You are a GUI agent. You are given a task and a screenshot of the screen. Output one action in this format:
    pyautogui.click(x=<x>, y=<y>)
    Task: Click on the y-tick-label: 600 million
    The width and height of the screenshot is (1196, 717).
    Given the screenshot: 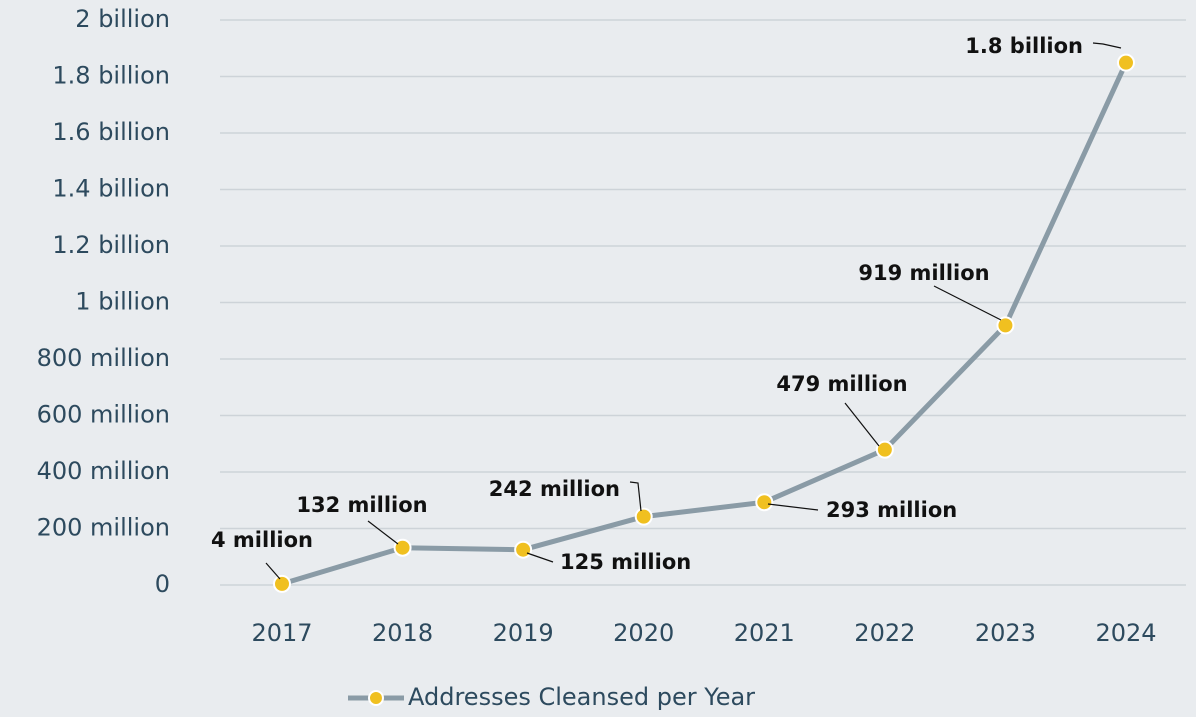 What is the action you would take?
    pyautogui.click(x=103, y=415)
    